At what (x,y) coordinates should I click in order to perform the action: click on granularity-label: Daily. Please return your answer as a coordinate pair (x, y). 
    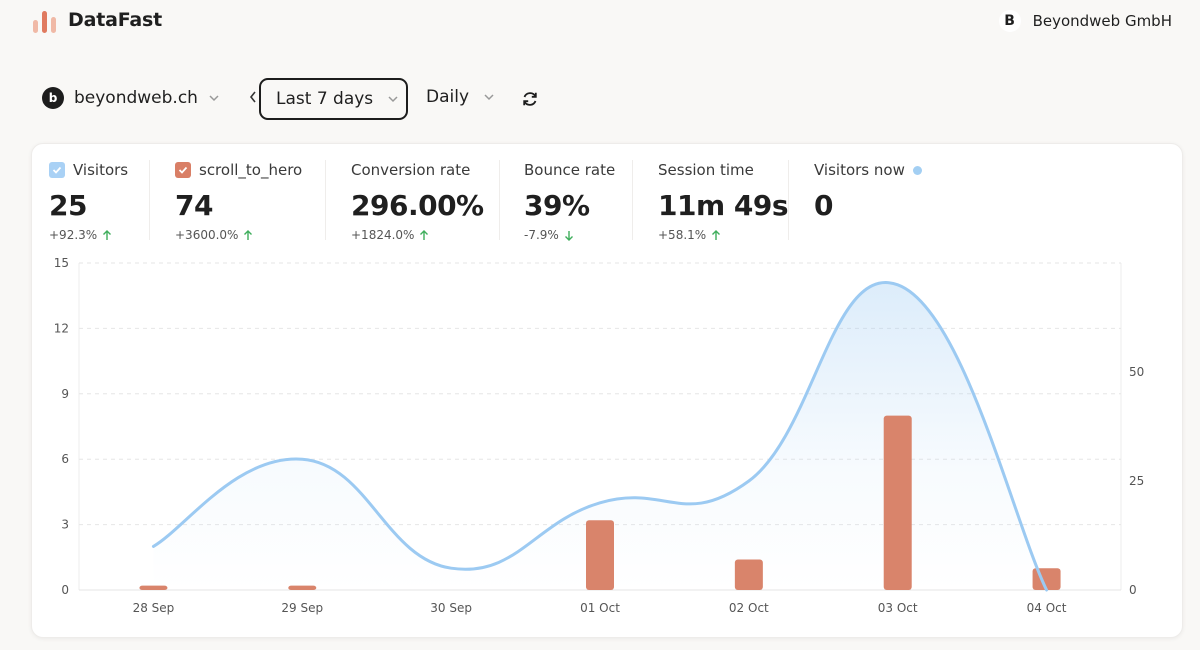
    Looking at the image, I should click on (448, 97).